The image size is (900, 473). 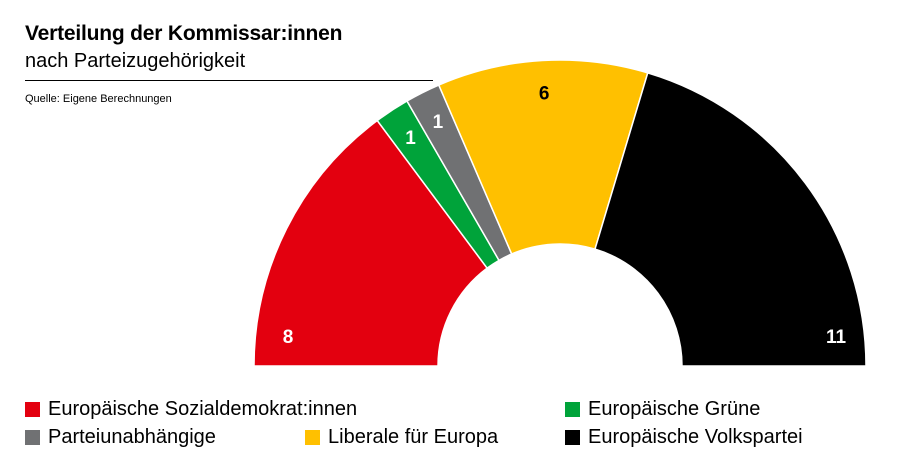 I want to click on source-note: Quelle: Eigene Berechnungen, so click(x=98, y=99).